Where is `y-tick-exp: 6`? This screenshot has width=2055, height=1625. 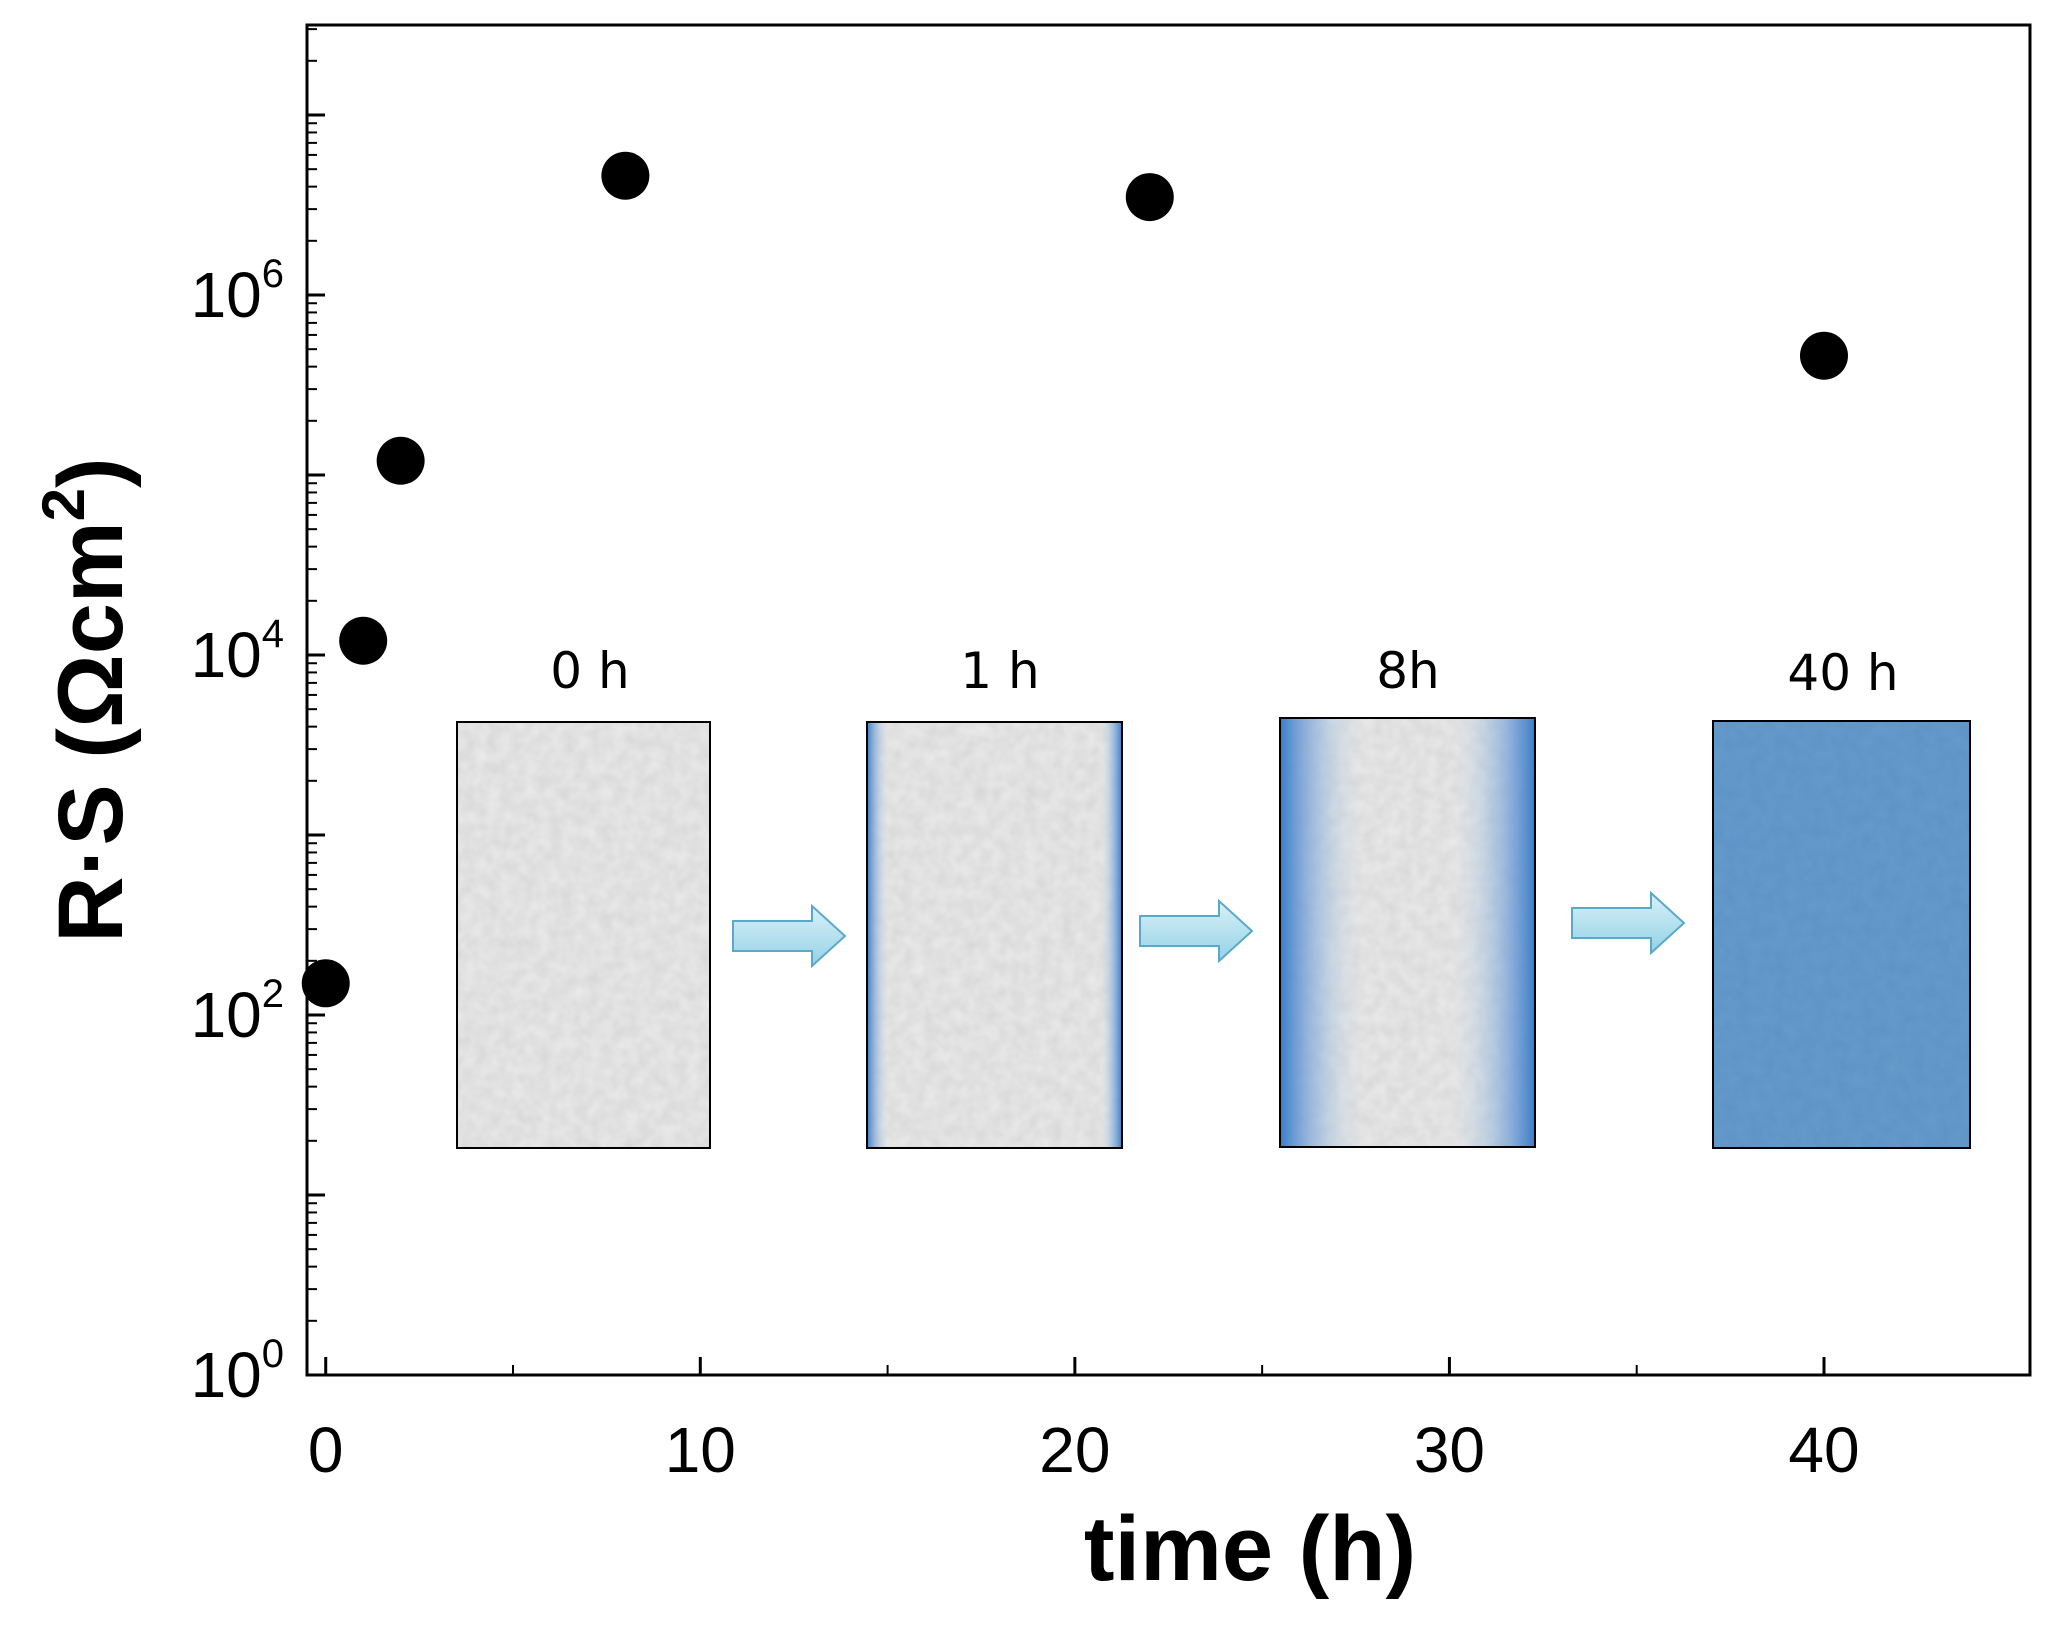 y-tick-exp: 6 is located at coordinates (273, 274).